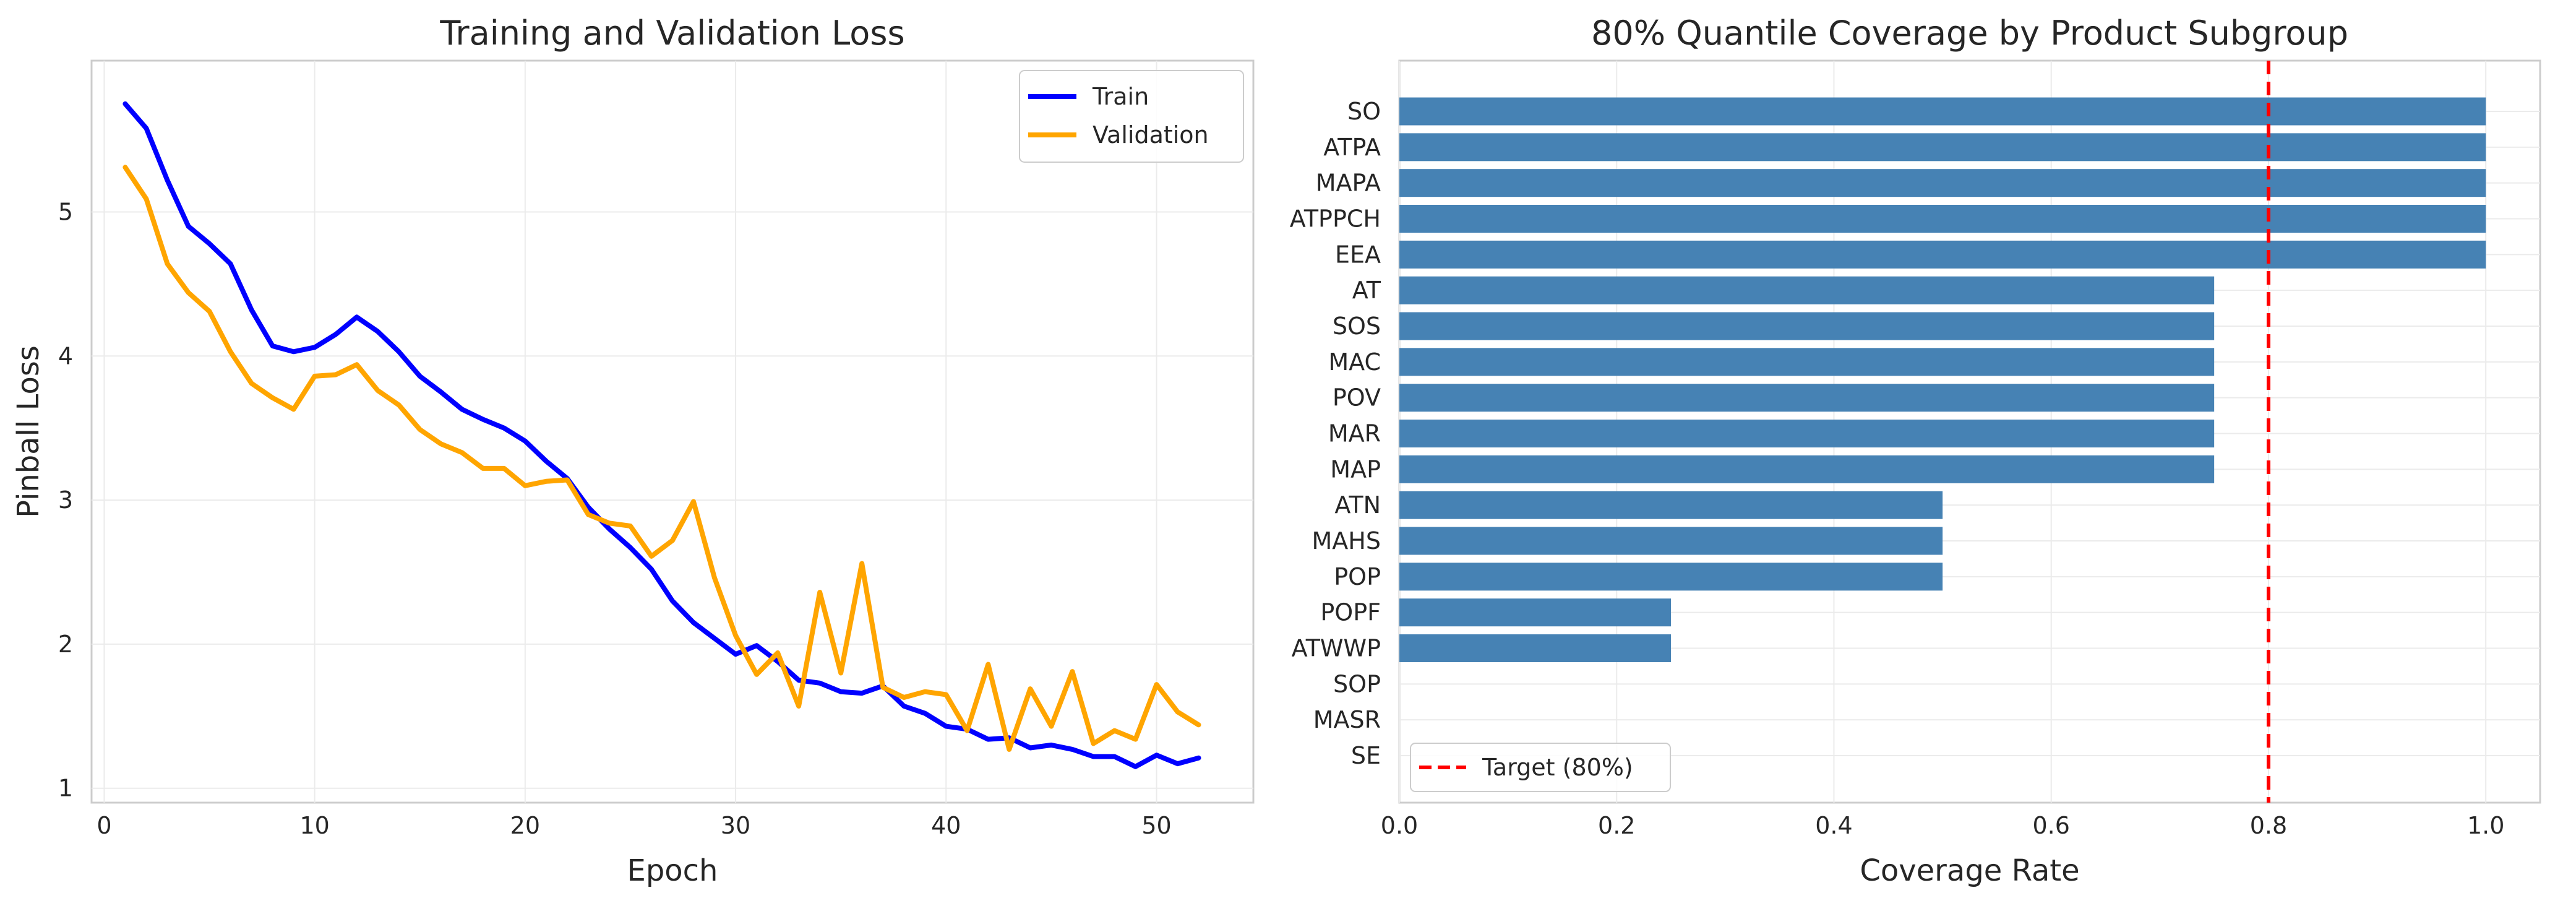 This screenshot has height=906, width=2576. I want to click on coverage-bar-eea, so click(1943, 254).